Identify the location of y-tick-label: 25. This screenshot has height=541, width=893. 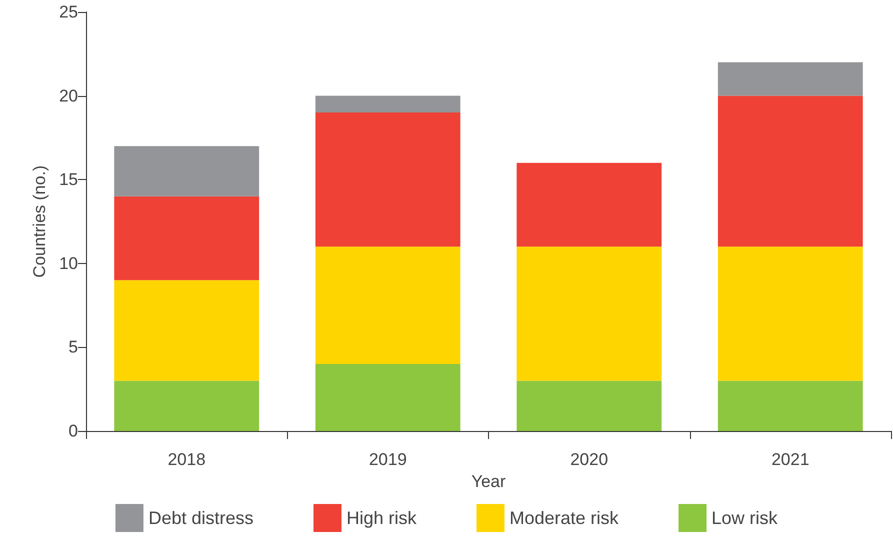
(68, 12).